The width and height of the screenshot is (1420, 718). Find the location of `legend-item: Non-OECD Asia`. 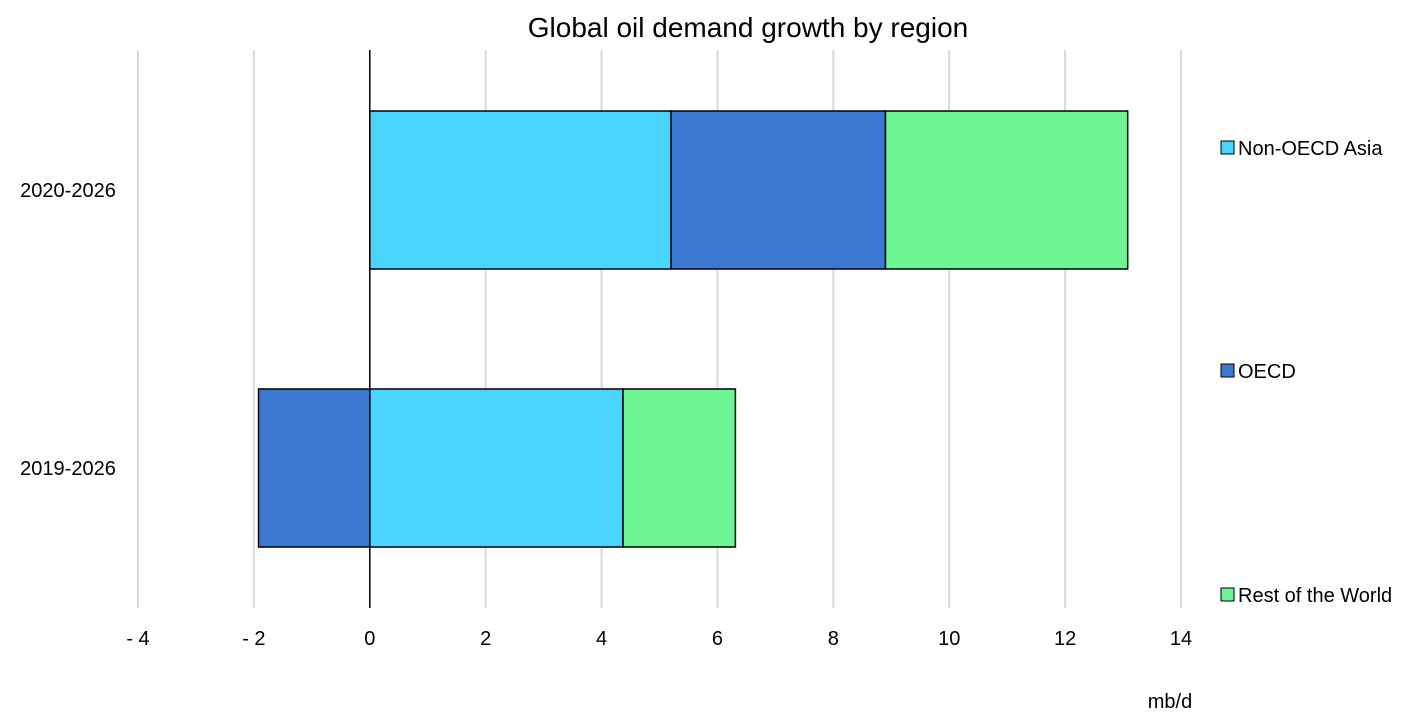

legend-item: Non-OECD Asia is located at coordinates (1301, 149).